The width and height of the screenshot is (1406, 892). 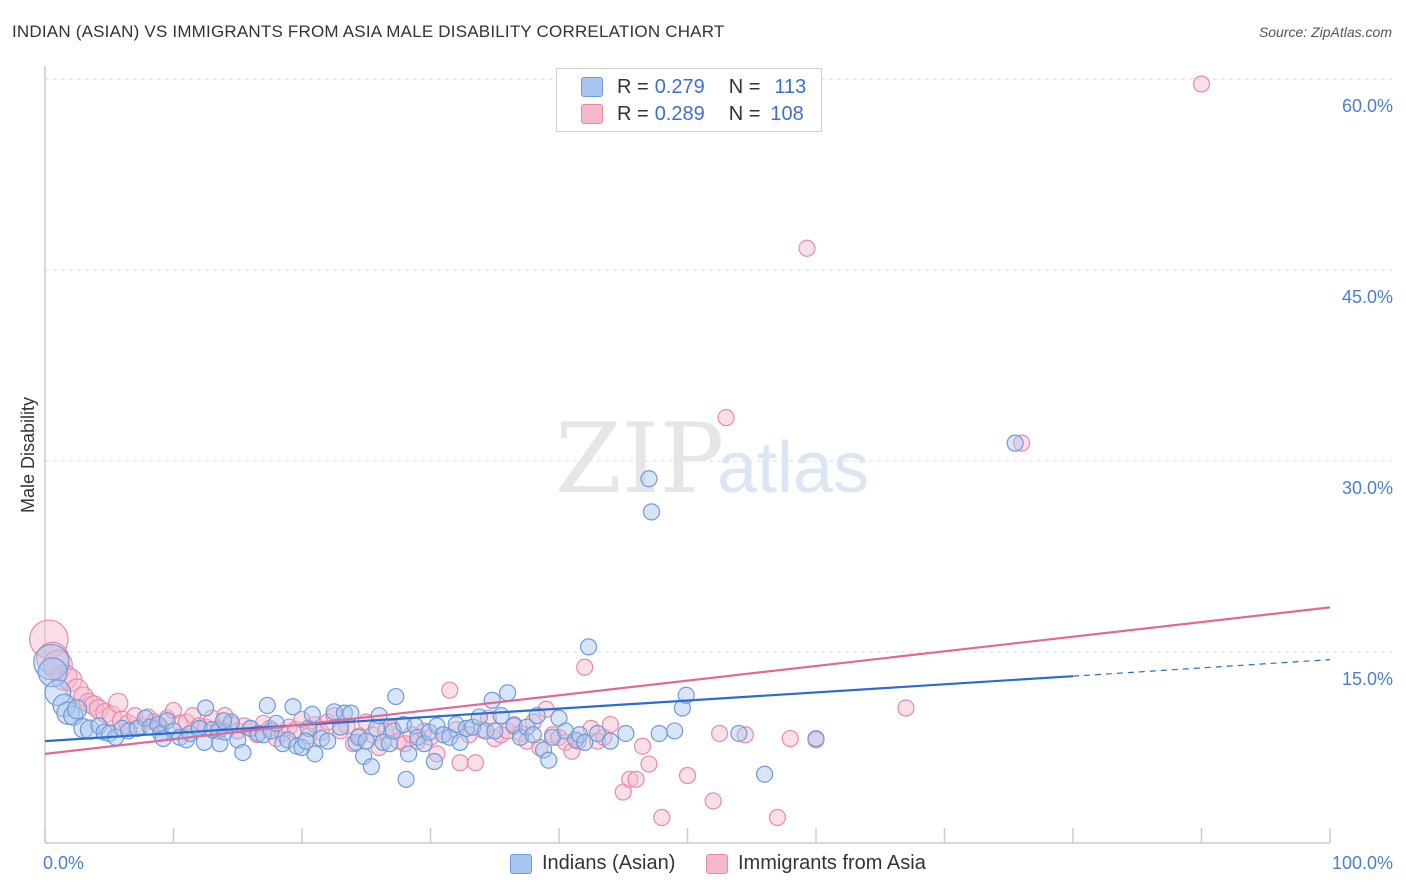 I want to click on trend-line-indians-extension, so click(x=1201, y=668).